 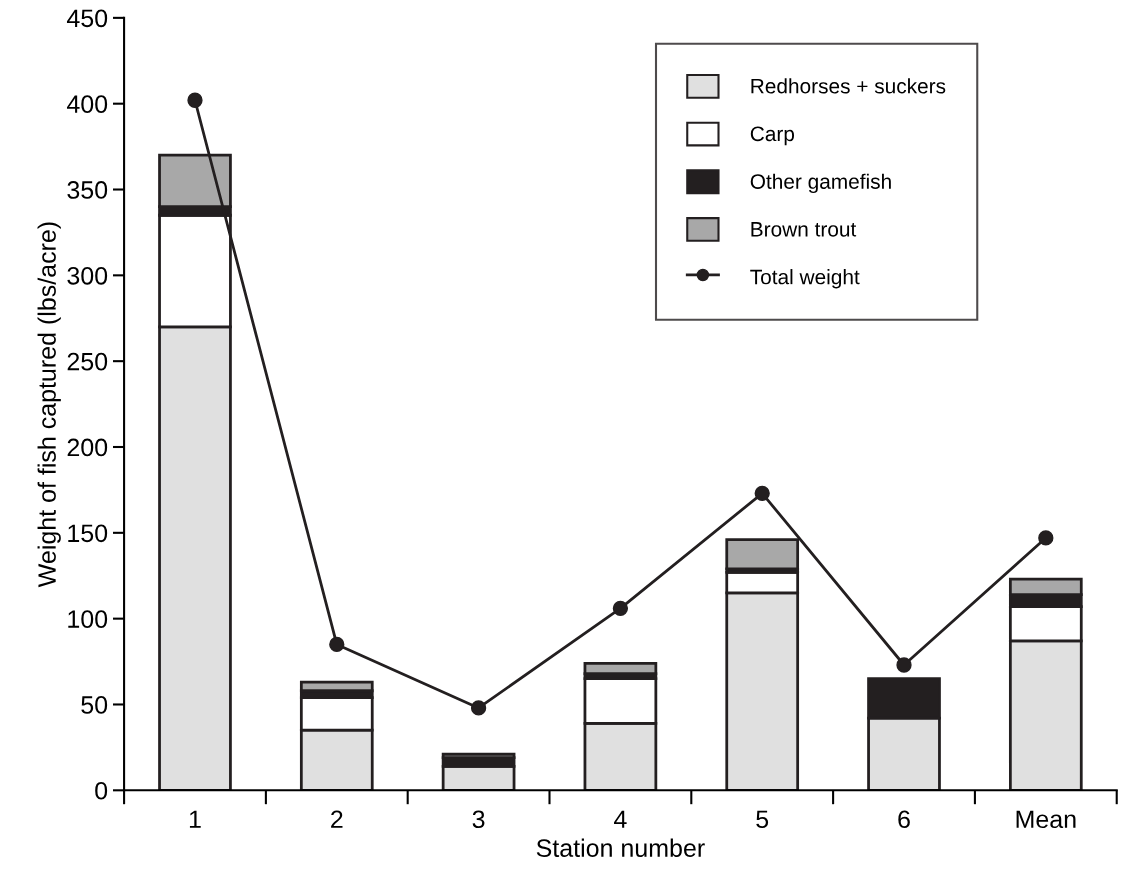 What do you see at coordinates (762, 554) in the screenshot?
I see `bar` at bounding box center [762, 554].